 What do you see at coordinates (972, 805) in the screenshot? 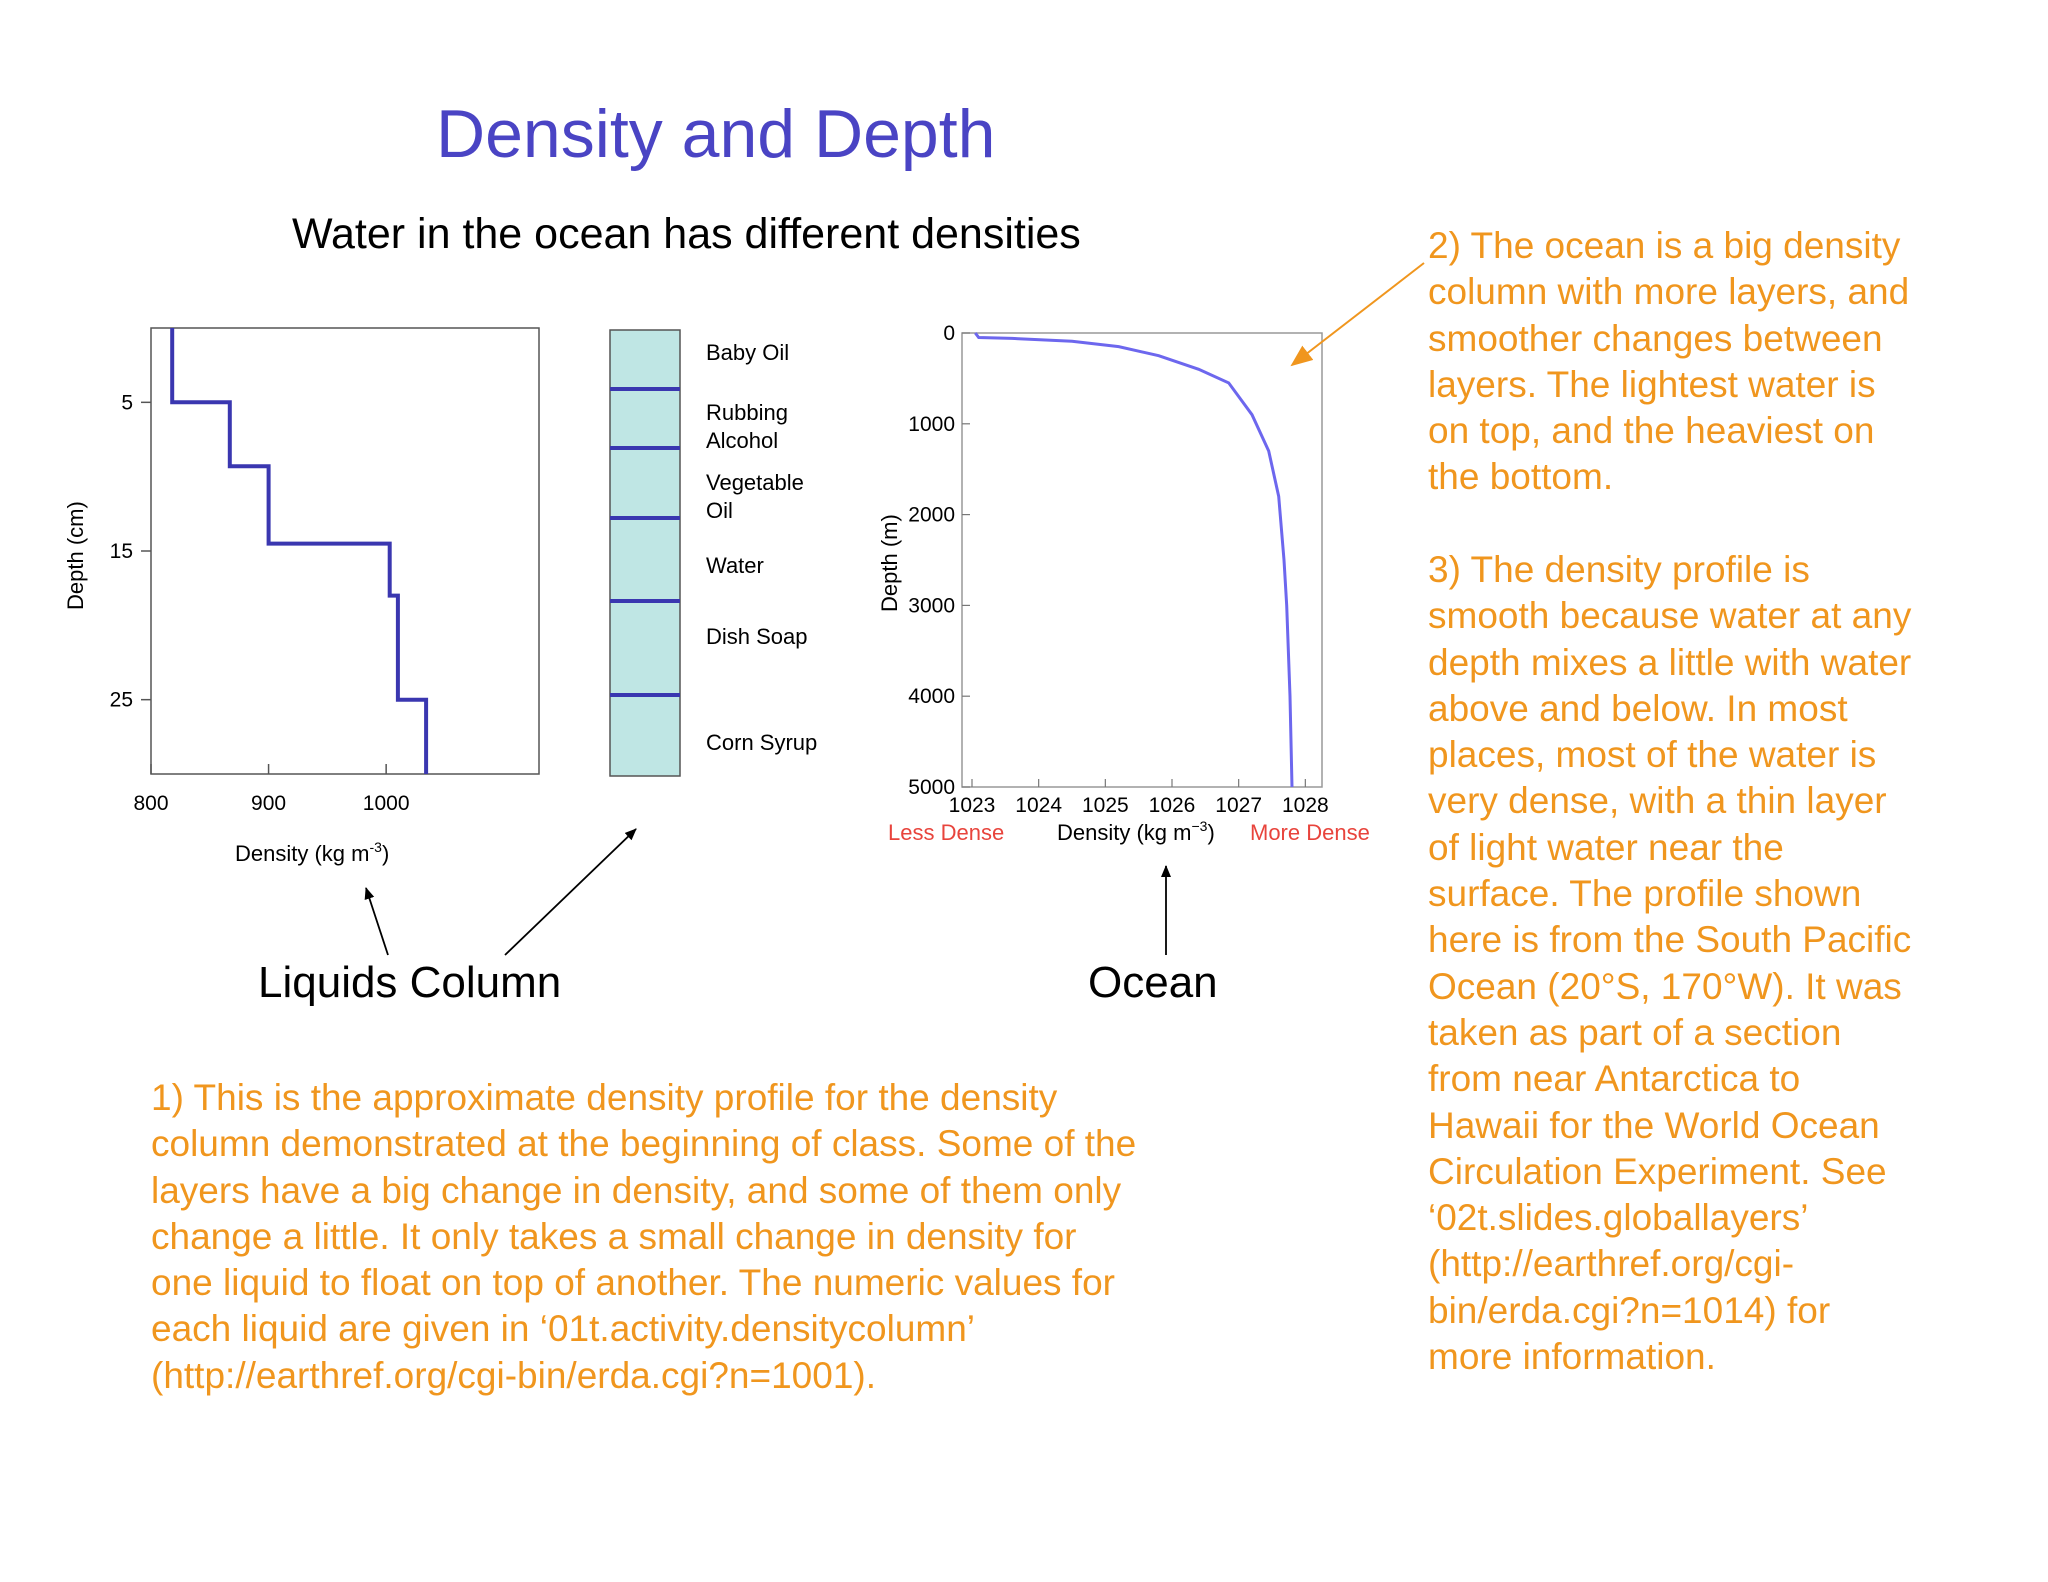
I see `x-tick-label: 1023` at bounding box center [972, 805].